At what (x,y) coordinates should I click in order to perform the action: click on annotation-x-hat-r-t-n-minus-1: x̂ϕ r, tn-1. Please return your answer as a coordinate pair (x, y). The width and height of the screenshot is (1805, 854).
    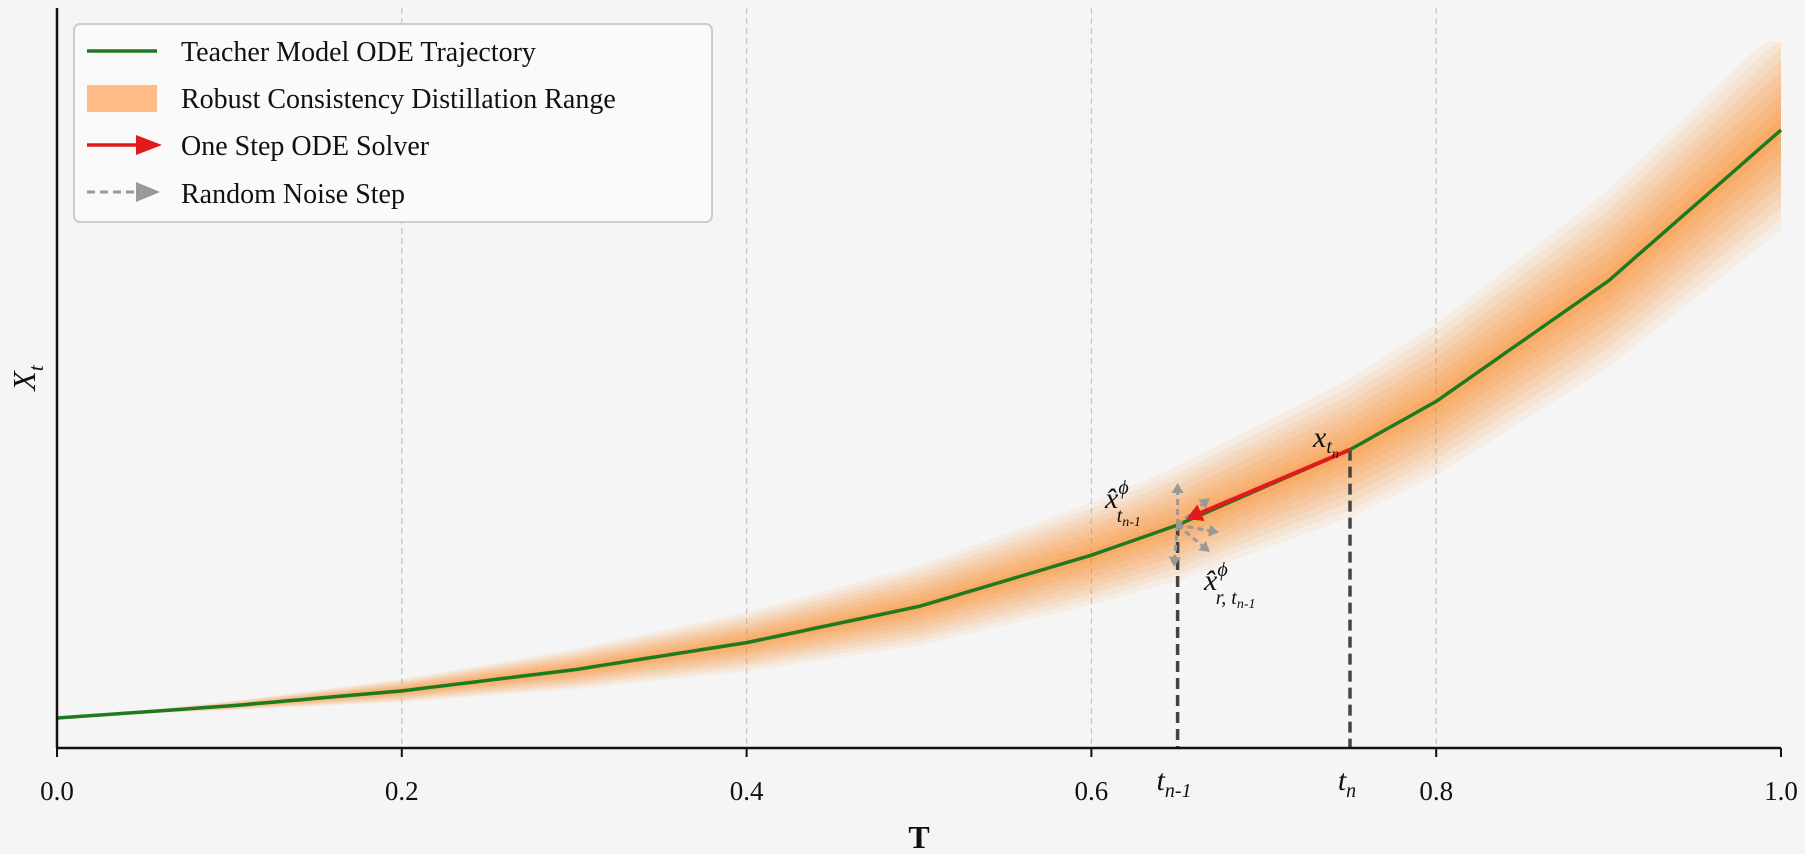
    Looking at the image, I should click on (1229, 585).